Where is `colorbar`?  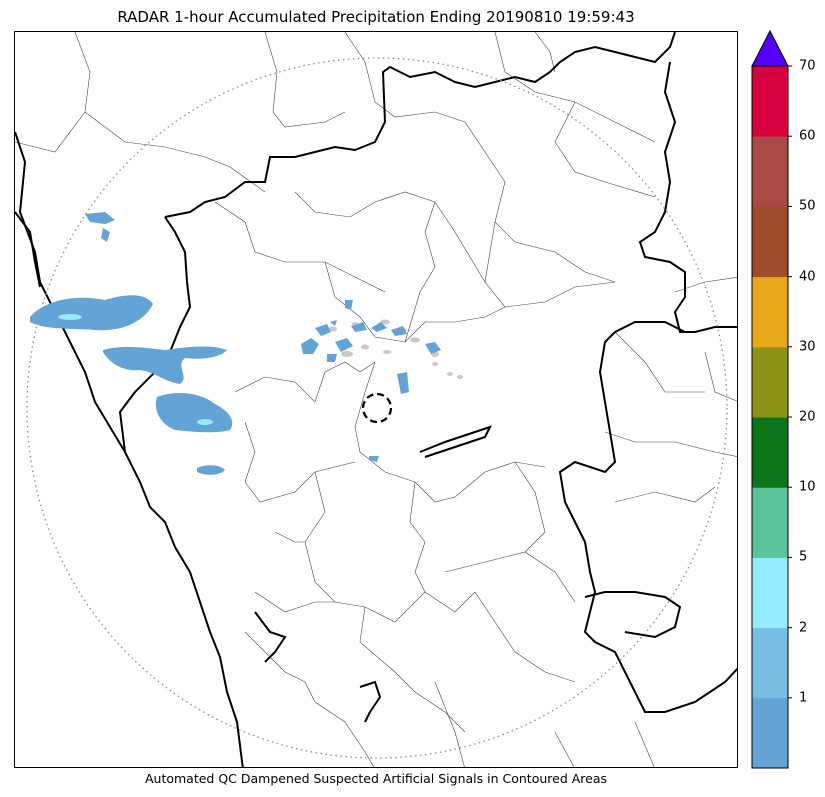
colorbar is located at coordinates (771, 399).